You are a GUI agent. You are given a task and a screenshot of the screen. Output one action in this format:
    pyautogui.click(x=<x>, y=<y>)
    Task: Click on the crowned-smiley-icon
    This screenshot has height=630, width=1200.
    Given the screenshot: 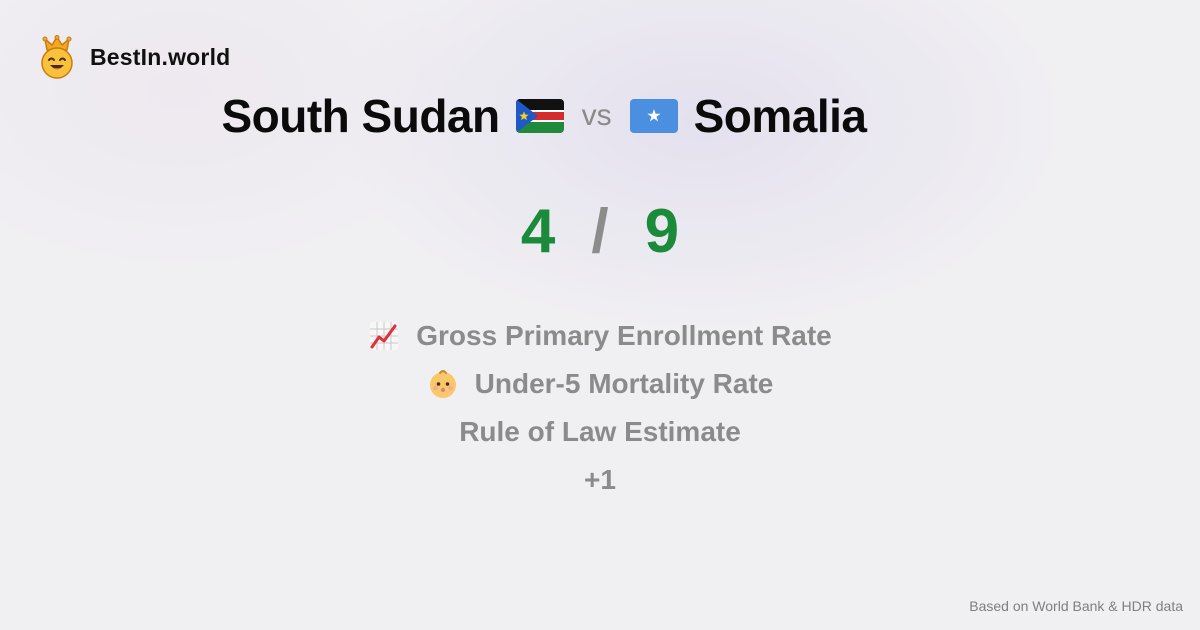 What is the action you would take?
    pyautogui.click(x=57, y=57)
    